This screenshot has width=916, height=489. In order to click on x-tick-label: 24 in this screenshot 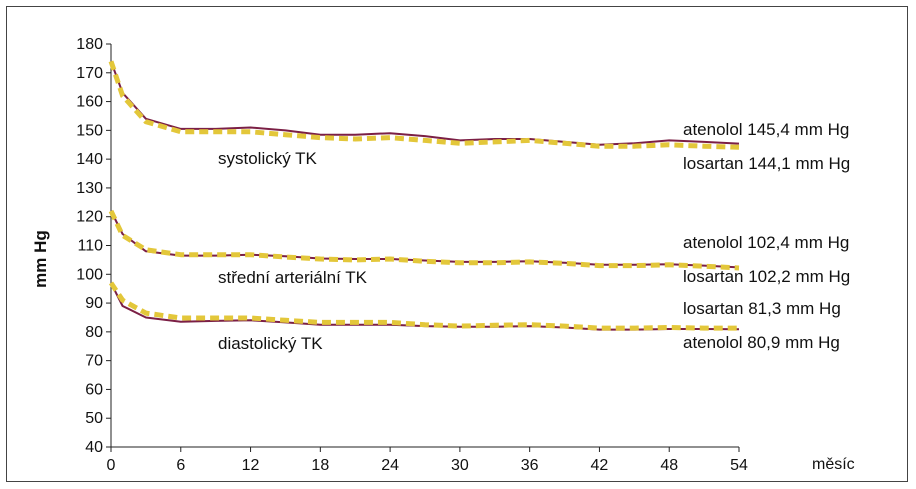, I will do `click(390, 465)`.